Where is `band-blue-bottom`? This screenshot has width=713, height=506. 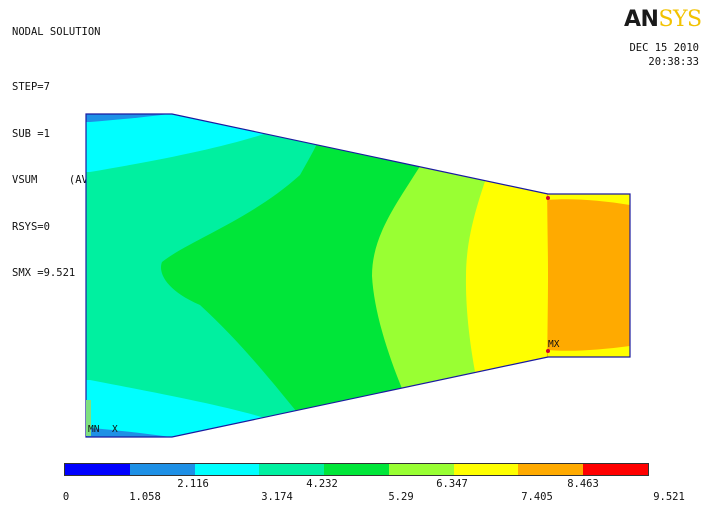
band-blue-bottom is located at coordinates (163, 432).